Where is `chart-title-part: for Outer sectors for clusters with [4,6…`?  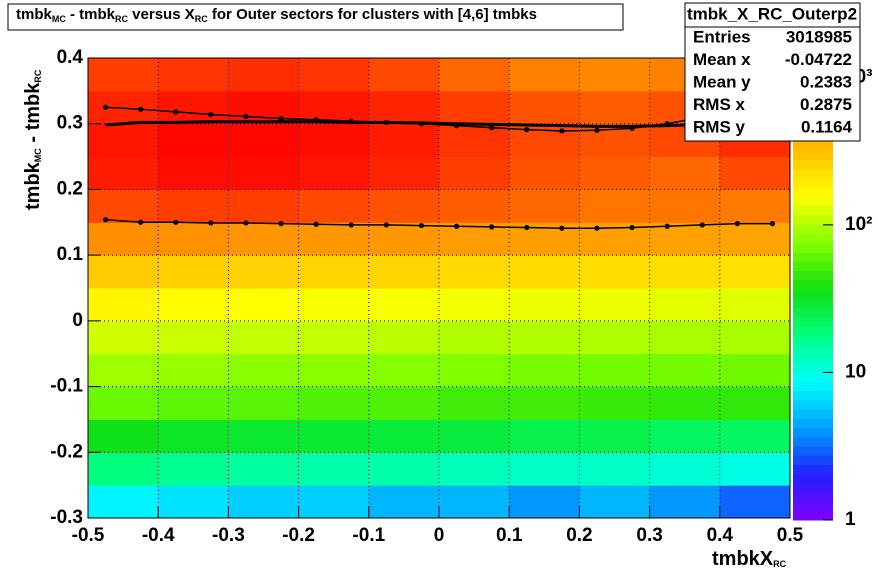 chart-title-part: for Outer sectors for clusters with [4,6… is located at coordinates (372, 14).